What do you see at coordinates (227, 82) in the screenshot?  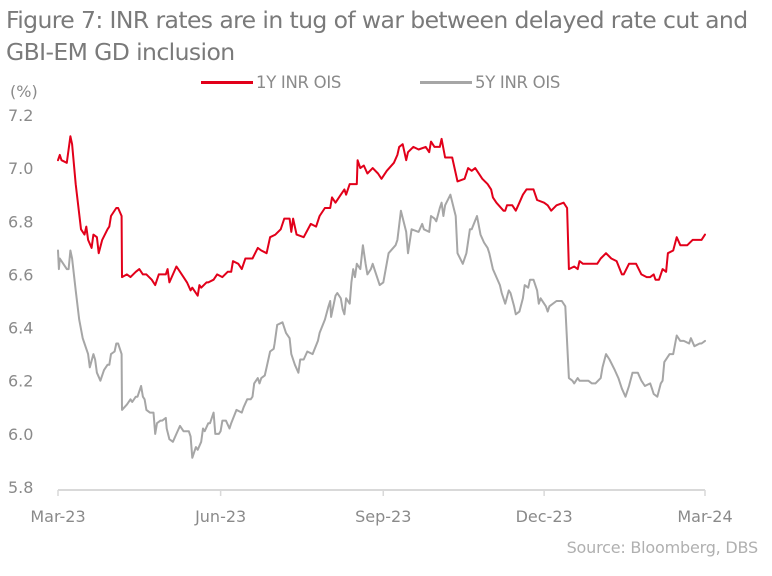 I see `legend-swatch-1y` at bounding box center [227, 82].